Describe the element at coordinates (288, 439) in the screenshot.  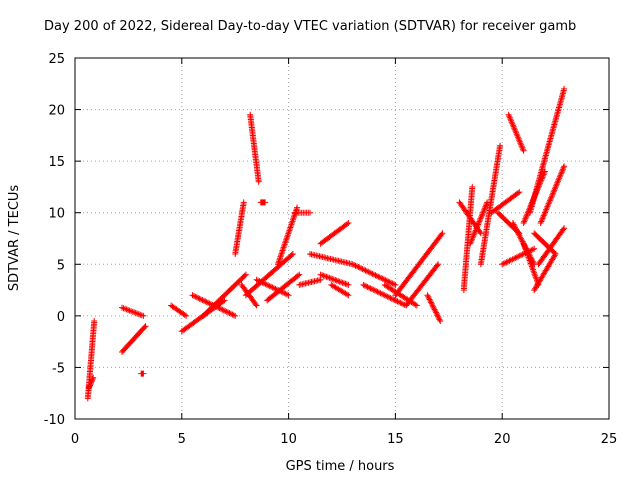
I see `x-tick-label: 10` at that location.